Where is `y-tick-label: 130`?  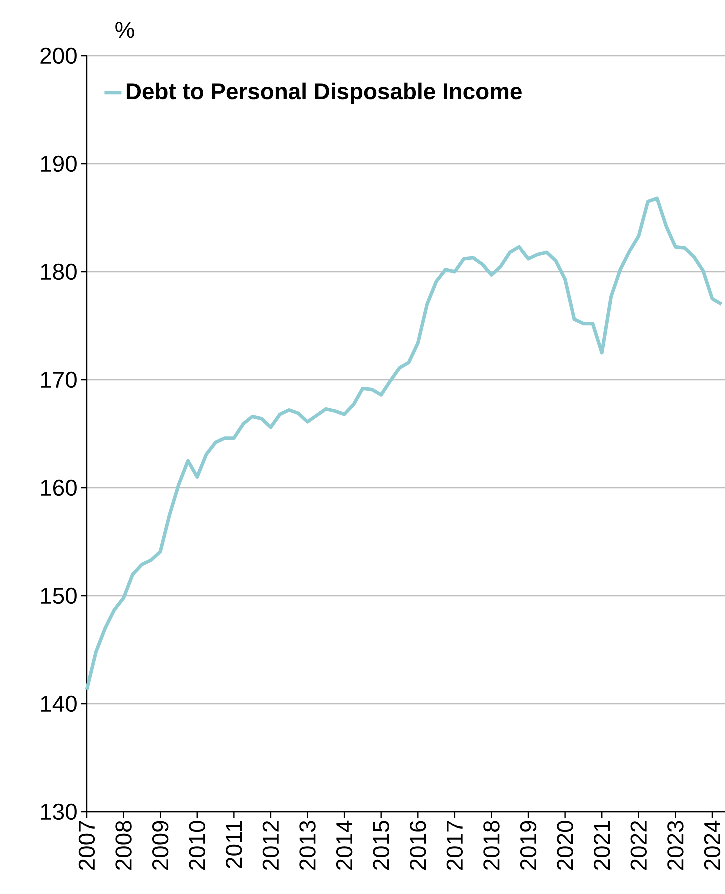 y-tick-label: 130 is located at coordinates (59, 812).